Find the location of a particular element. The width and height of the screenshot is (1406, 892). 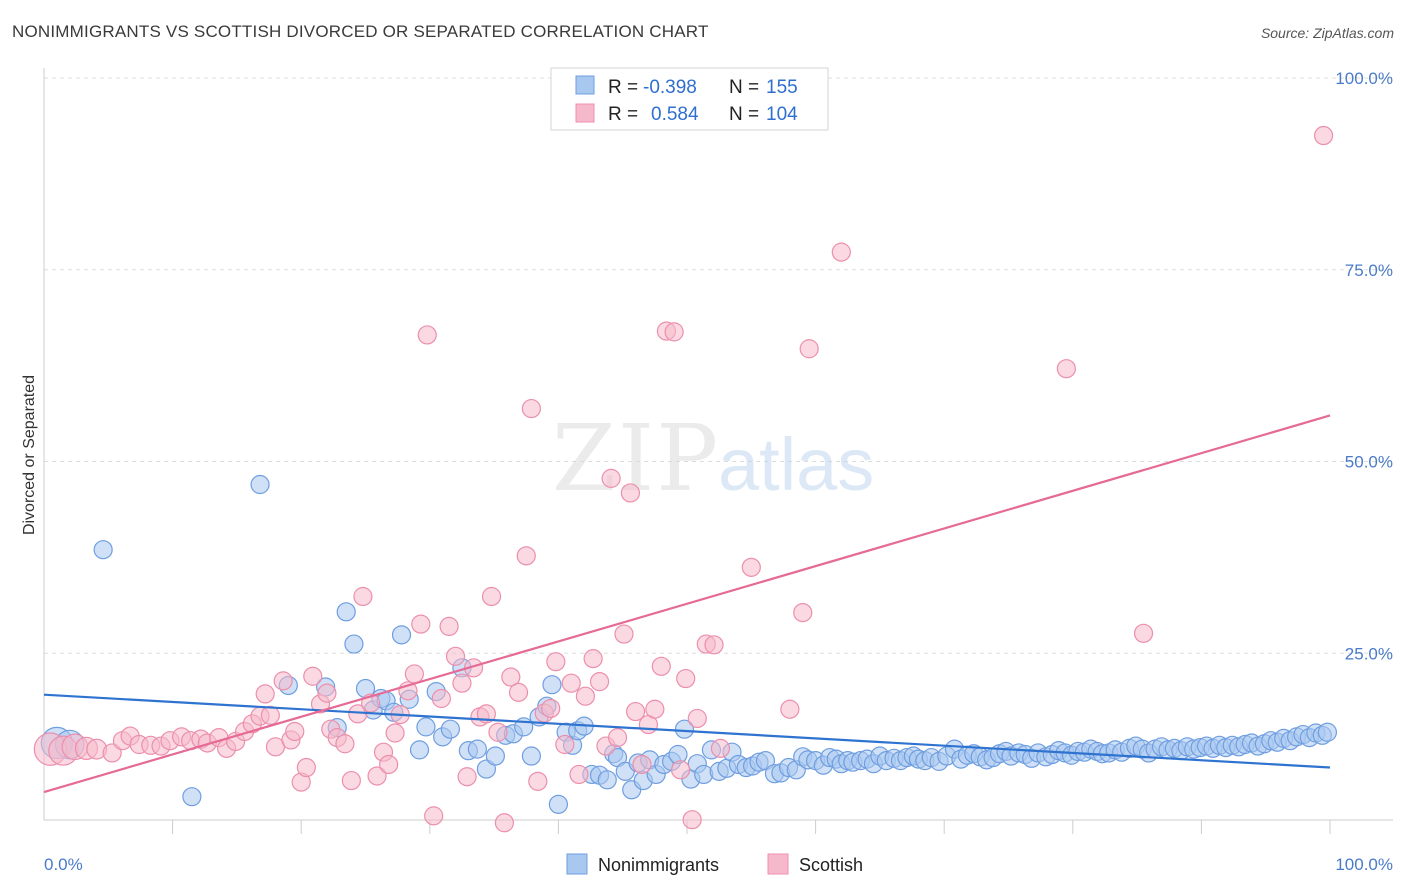

legend-n-label-1: N = is located at coordinates (744, 114).